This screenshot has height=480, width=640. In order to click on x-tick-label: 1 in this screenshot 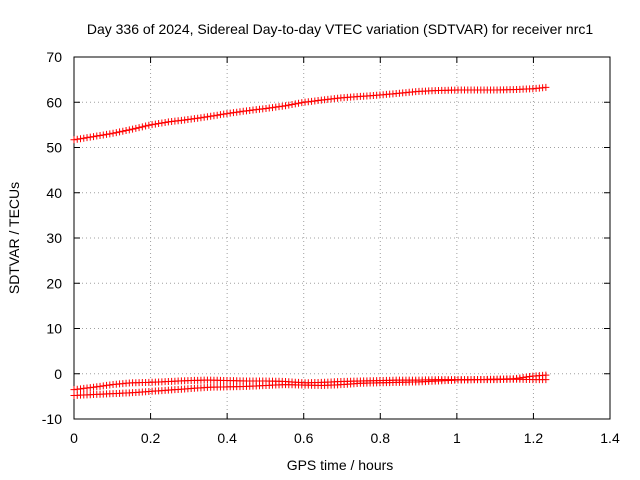, I will do `click(457, 438)`.